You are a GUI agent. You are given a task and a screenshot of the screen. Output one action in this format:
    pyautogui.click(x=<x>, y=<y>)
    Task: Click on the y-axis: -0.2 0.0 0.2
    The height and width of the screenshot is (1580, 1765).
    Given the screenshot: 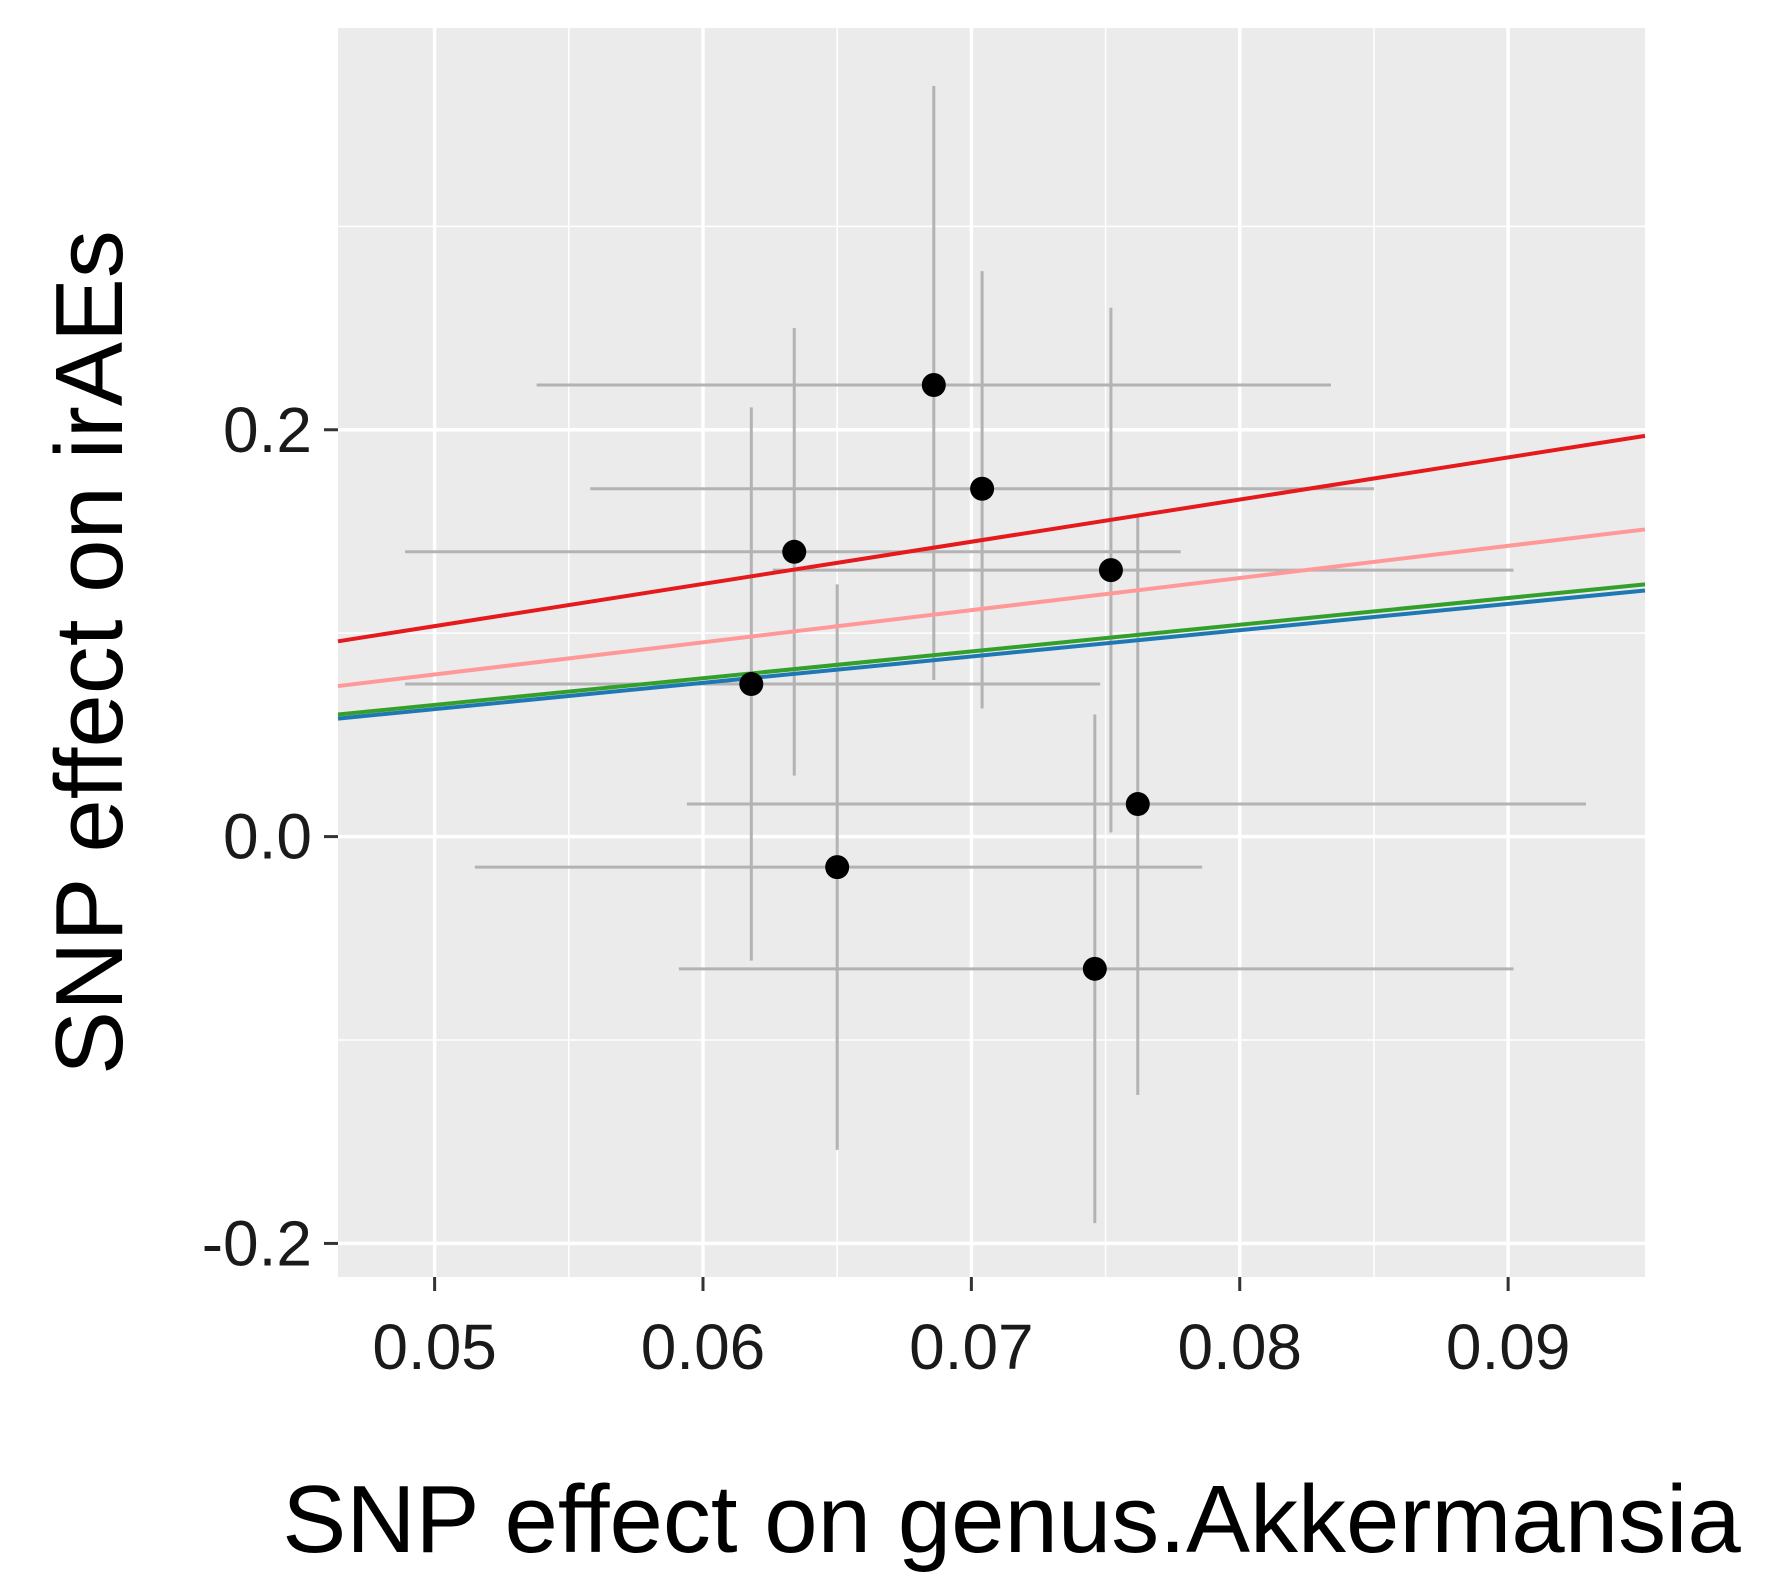 What is the action you would take?
    pyautogui.click(x=270, y=836)
    